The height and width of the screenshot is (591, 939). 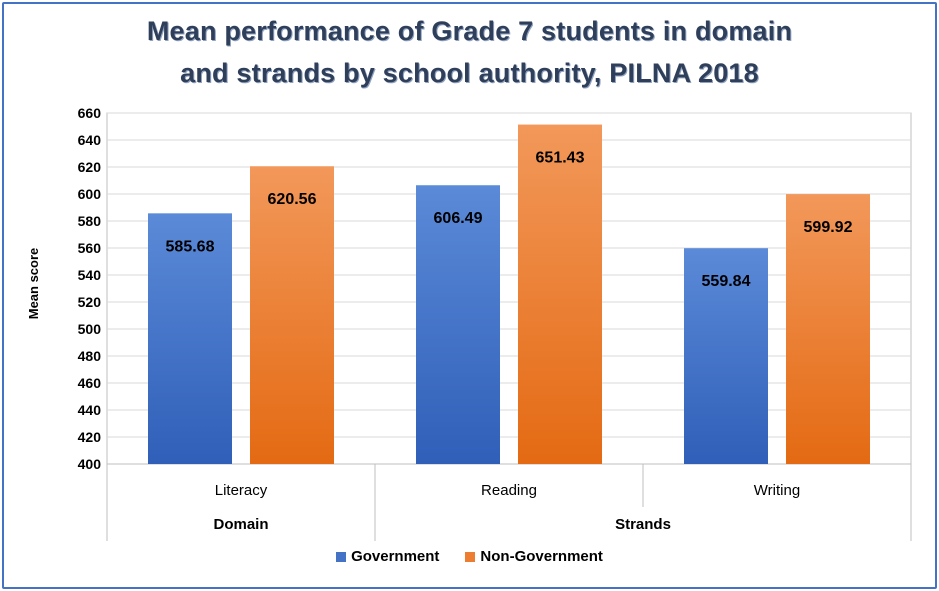 What do you see at coordinates (90, 356) in the screenshot?
I see `y-tick-label: 480` at bounding box center [90, 356].